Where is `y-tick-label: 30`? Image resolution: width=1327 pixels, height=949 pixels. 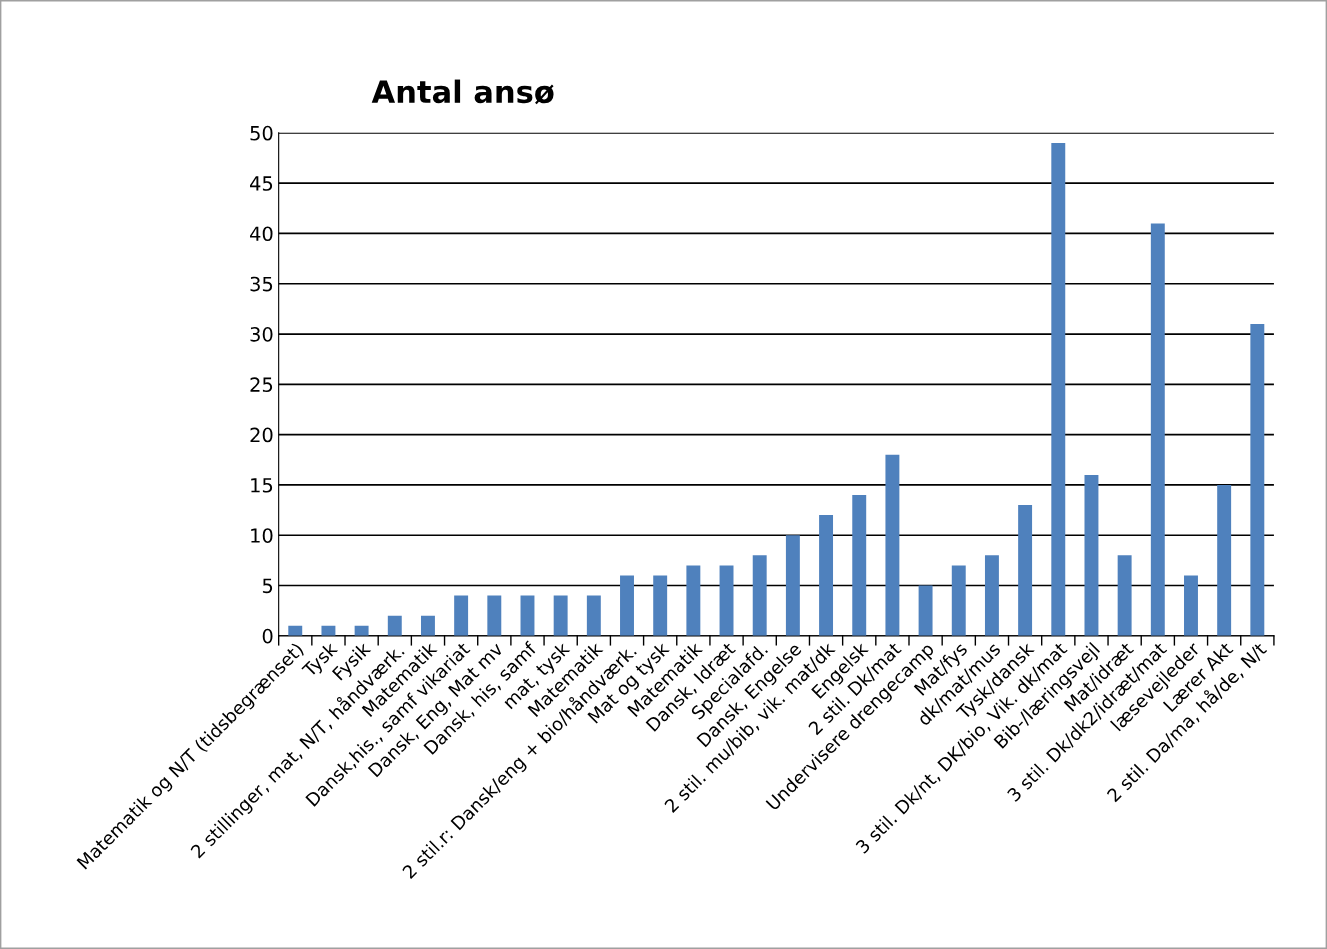
y-tick-label: 30 is located at coordinates (261, 334).